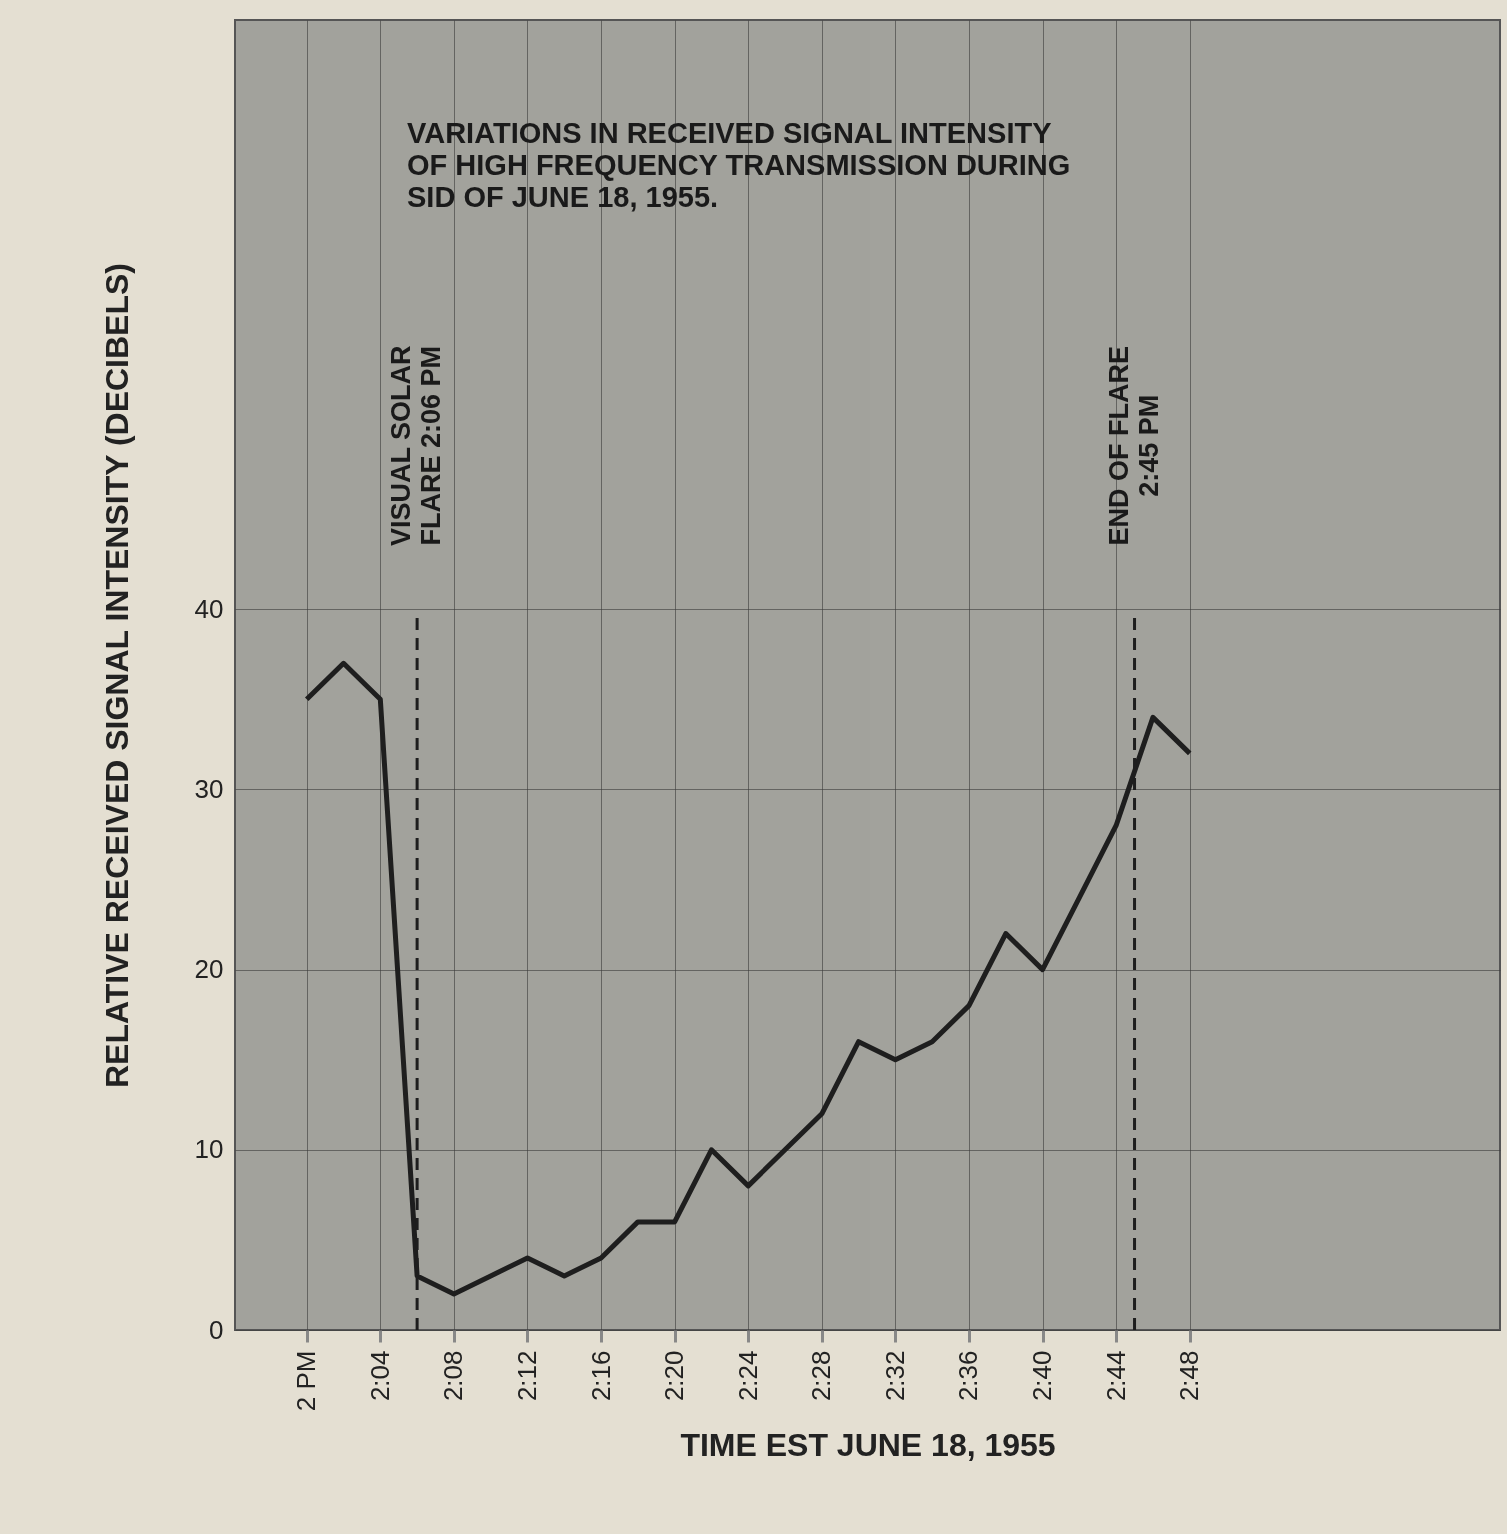  What do you see at coordinates (209, 608) in the screenshot?
I see `y-tick-label: 40` at bounding box center [209, 608].